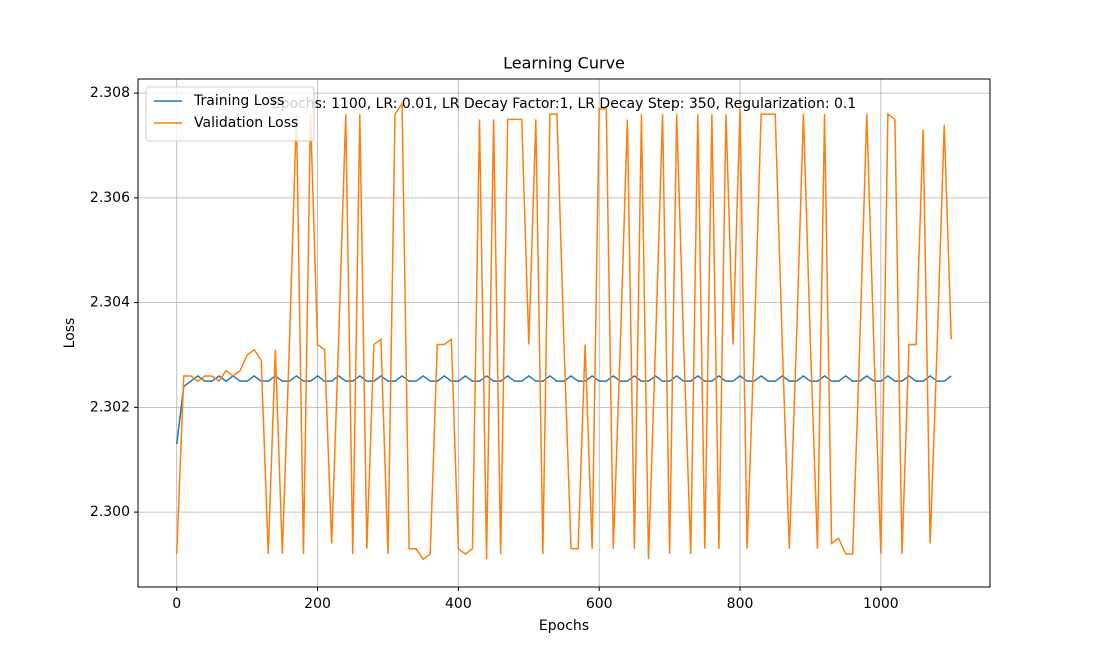  Describe the element at coordinates (317, 604) in the screenshot. I see `x-tick-label: 200` at that location.